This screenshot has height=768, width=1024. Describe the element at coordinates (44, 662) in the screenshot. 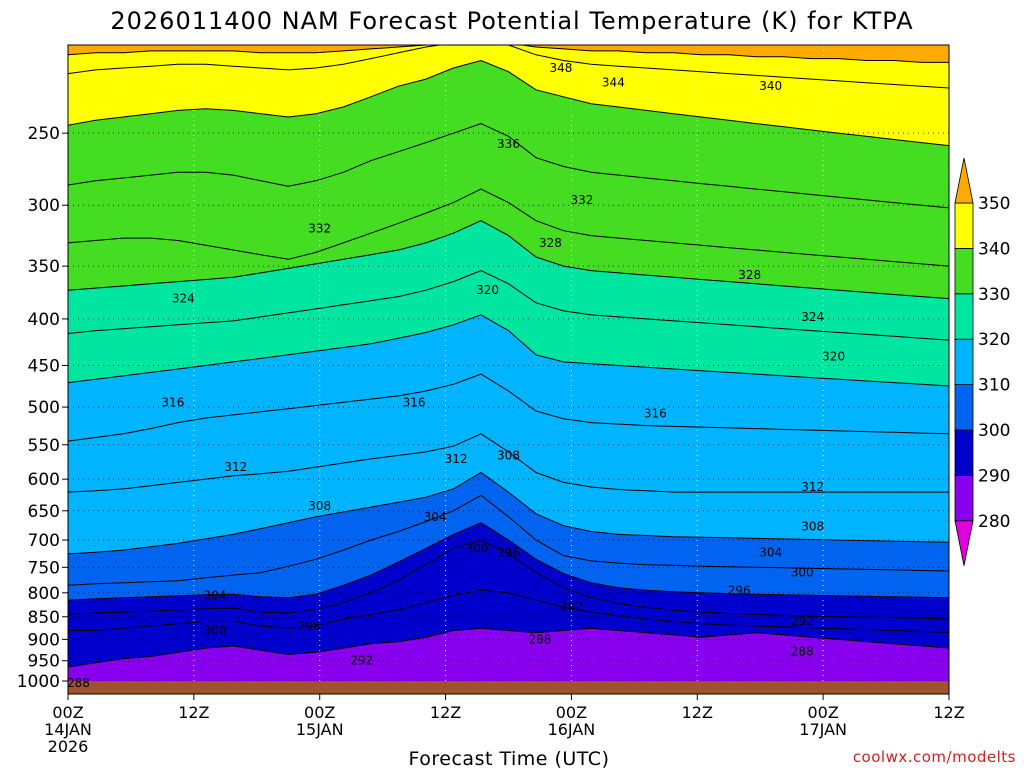

I see `y-tick-label-950: 950` at that location.